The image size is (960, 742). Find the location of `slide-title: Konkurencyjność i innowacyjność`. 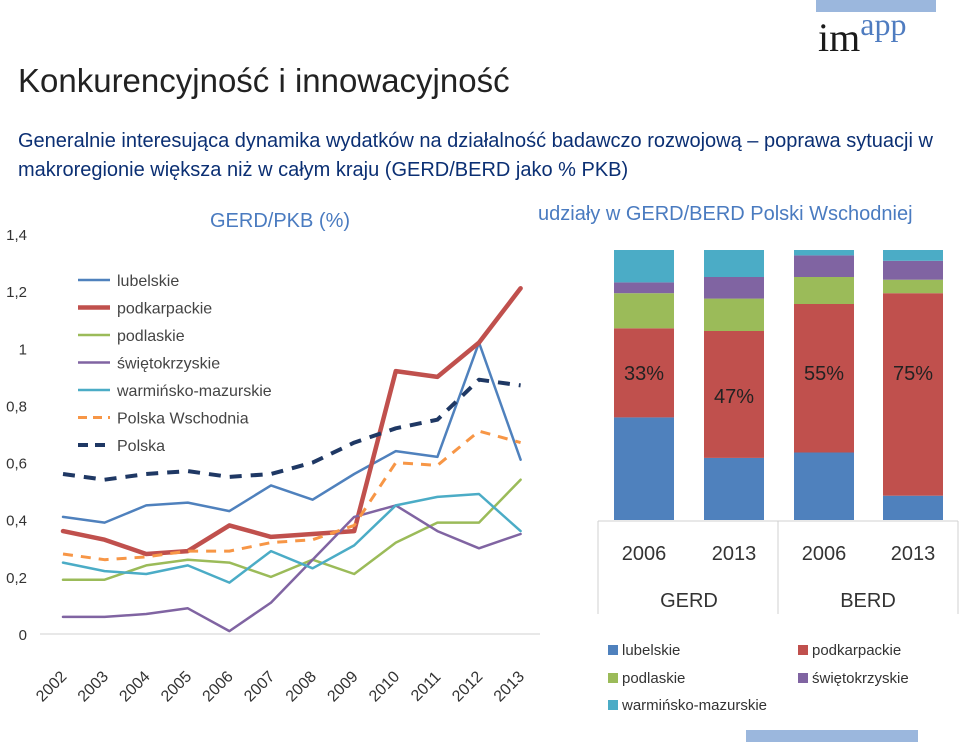

slide-title: Konkurencyjność i innowacyjność is located at coordinates (264, 80).